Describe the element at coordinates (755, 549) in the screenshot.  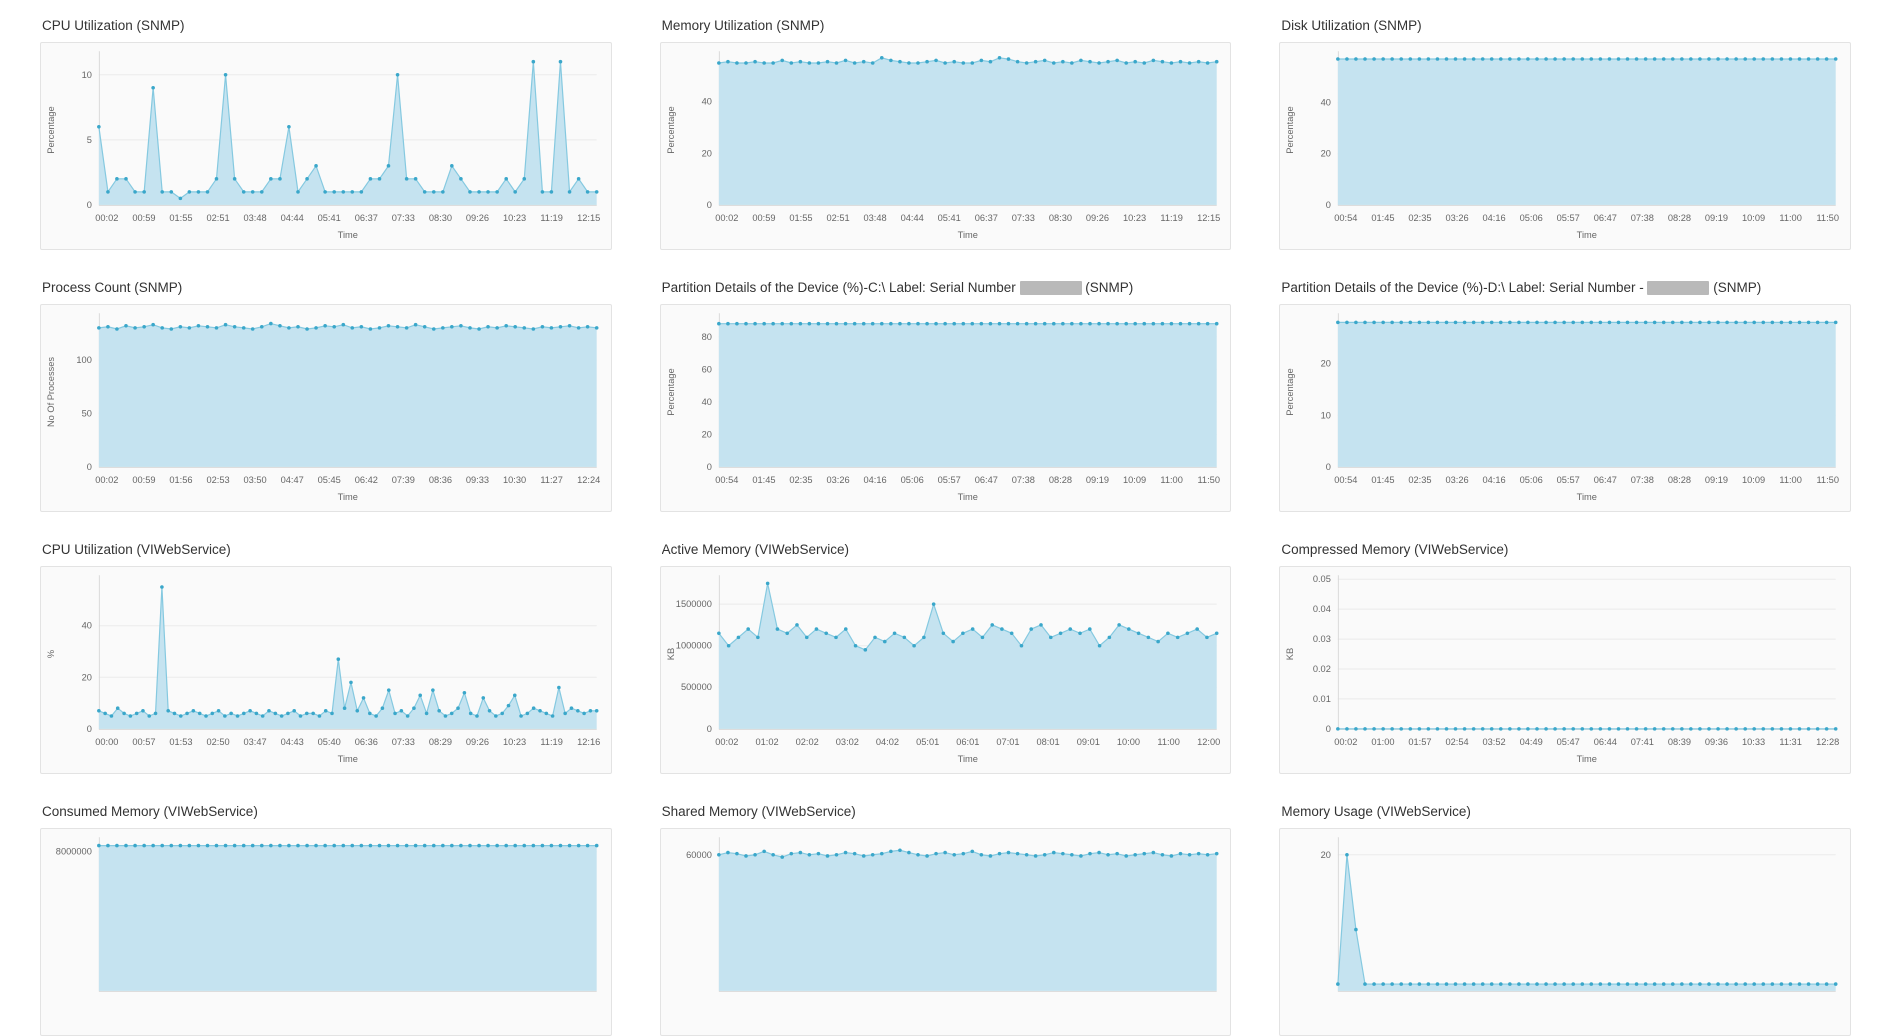
I see `chart-title: Active Memory (VIWebService)` at that location.